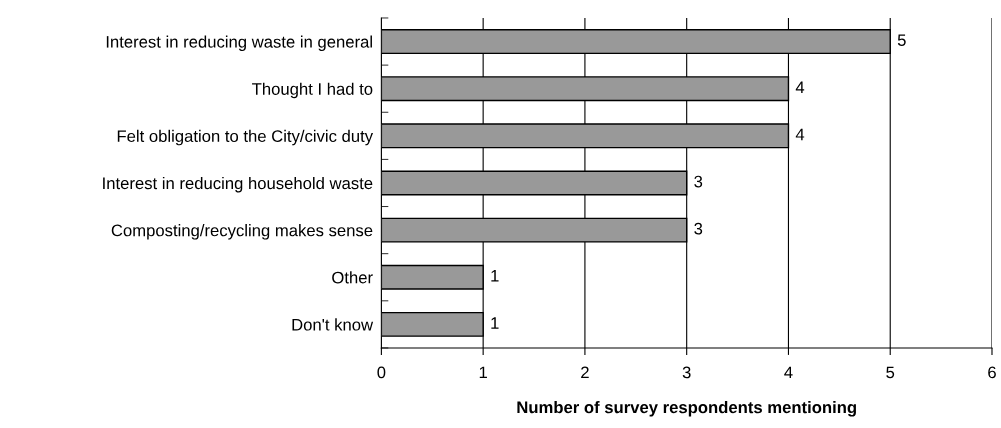  What do you see at coordinates (901, 40) in the screenshot?
I see `data-label: 5` at bounding box center [901, 40].